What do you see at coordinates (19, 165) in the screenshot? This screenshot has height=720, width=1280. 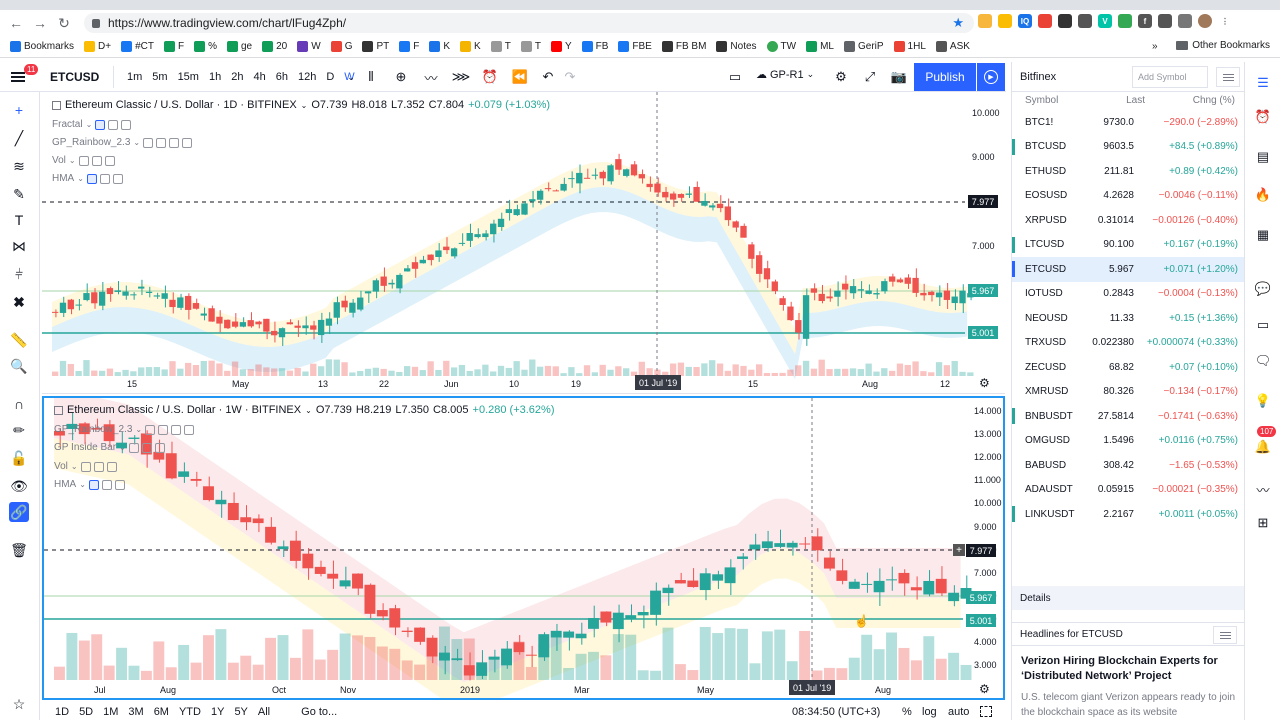 I see `fib-icon: ≋` at bounding box center [19, 165].